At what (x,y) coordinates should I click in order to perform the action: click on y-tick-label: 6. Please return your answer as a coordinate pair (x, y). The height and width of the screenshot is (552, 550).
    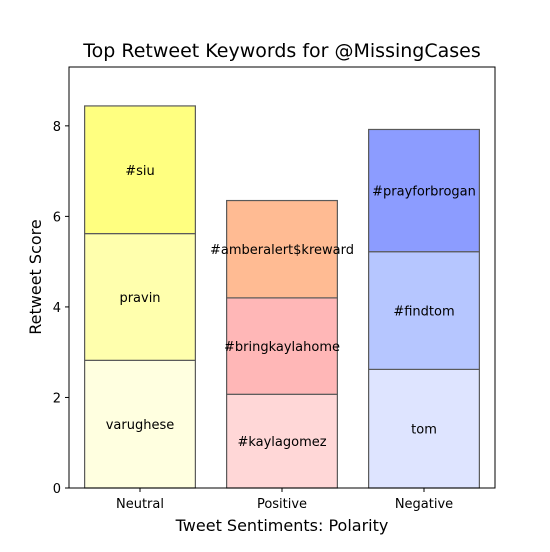
    Looking at the image, I should click on (57, 217).